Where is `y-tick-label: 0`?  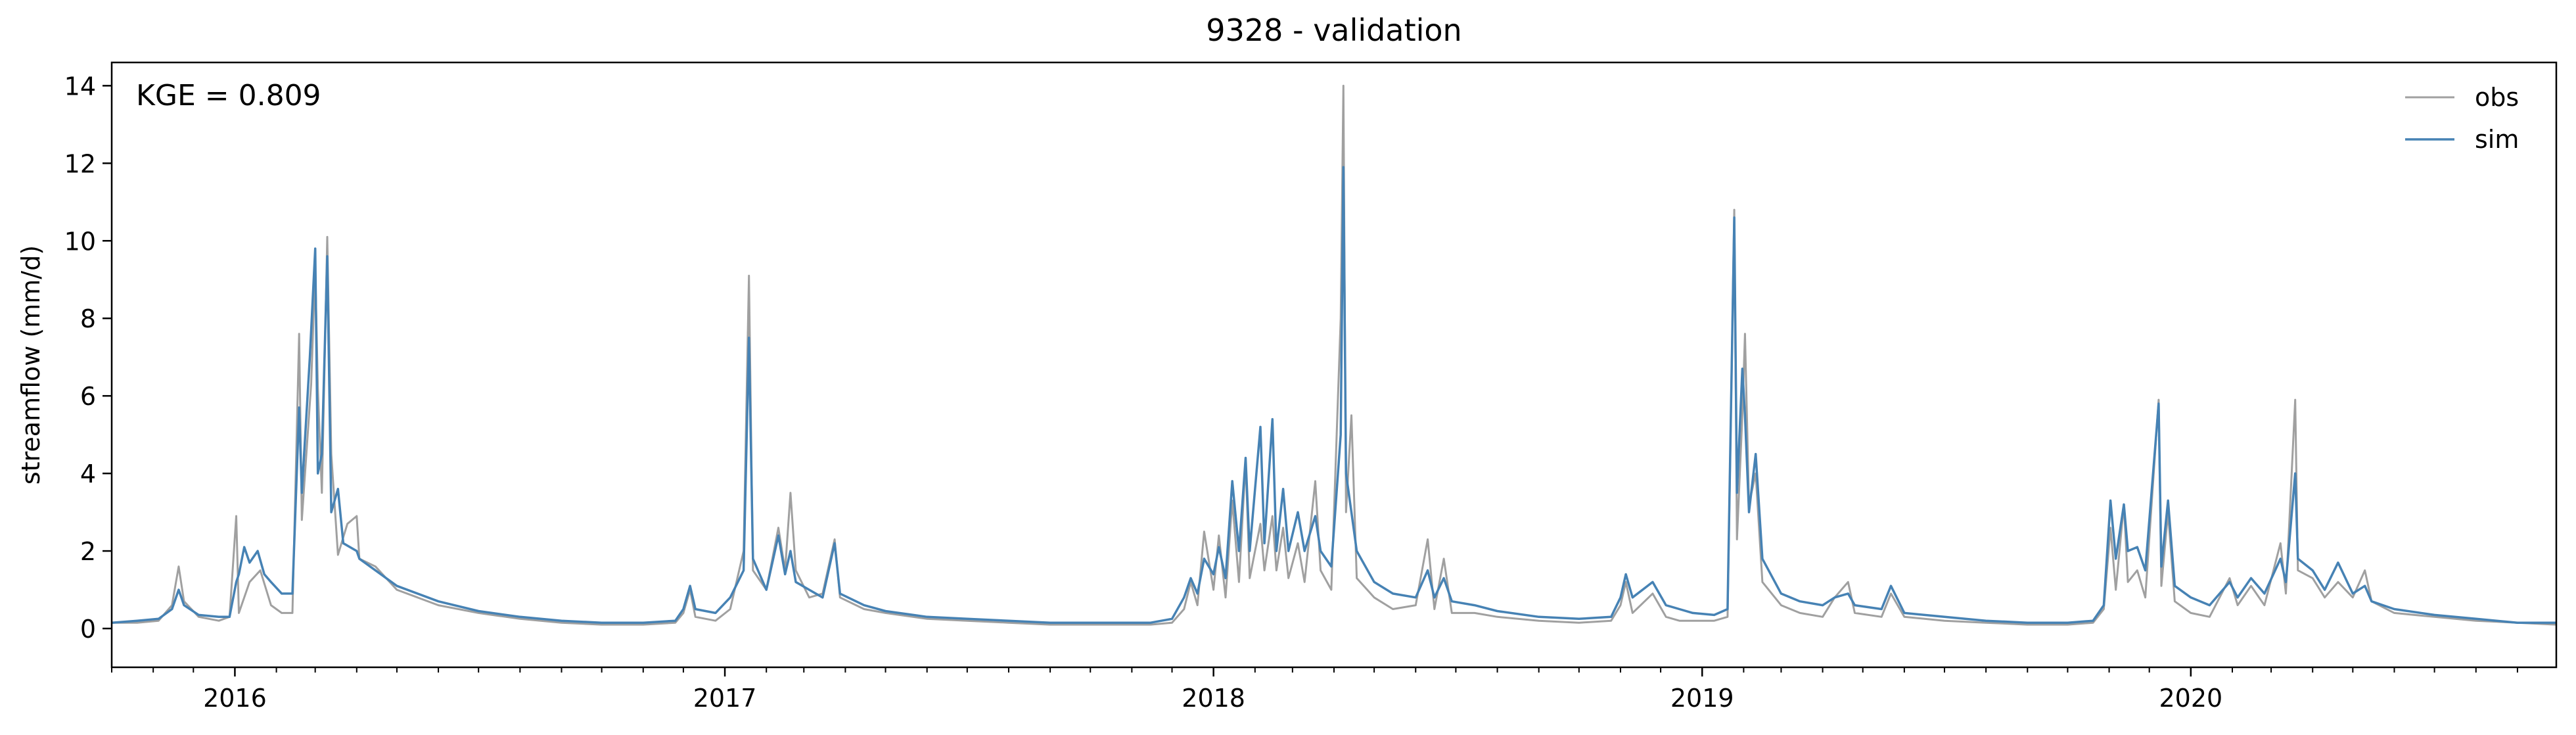 y-tick-label: 0 is located at coordinates (88, 629).